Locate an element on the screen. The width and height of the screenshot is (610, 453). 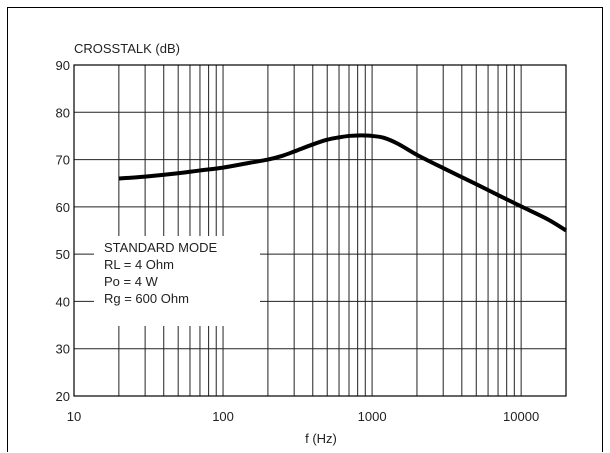
x-tick-labels: 10 100 1000 10000 is located at coordinates (303, 416).